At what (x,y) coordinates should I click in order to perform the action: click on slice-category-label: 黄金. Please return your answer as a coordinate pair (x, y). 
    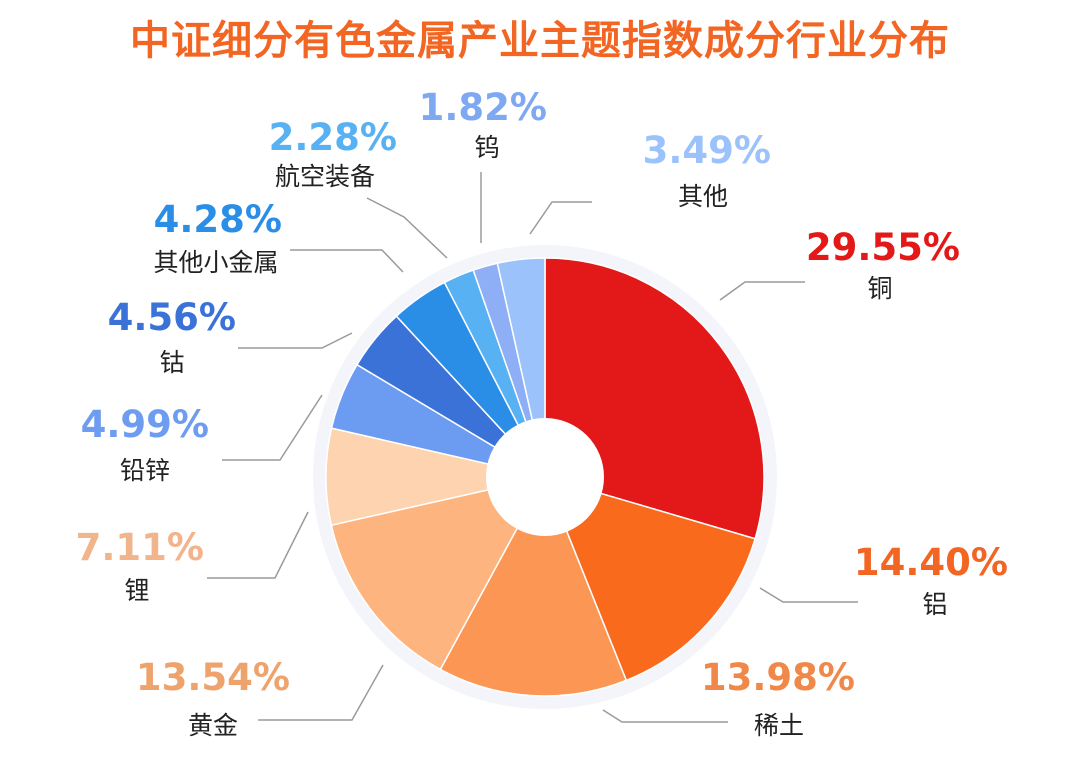
    Looking at the image, I should click on (213, 725).